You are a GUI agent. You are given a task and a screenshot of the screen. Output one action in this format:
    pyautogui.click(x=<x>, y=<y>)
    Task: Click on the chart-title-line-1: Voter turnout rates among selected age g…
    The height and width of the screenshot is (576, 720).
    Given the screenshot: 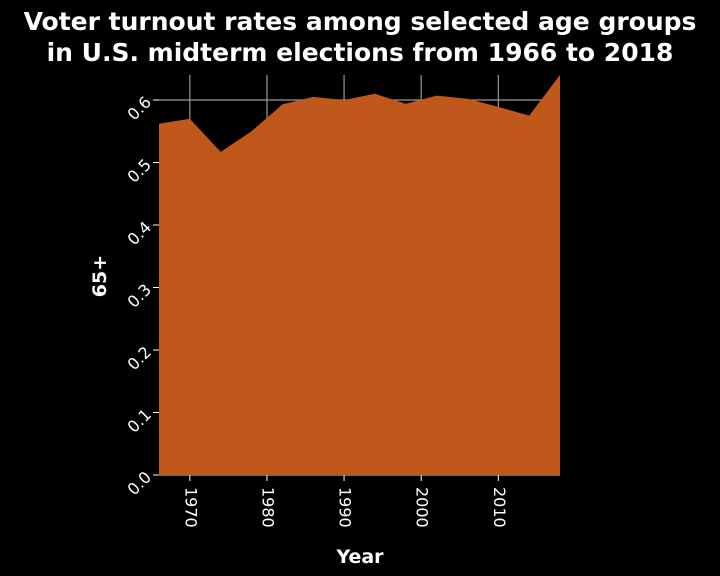 What is the action you would take?
    pyautogui.click(x=360, y=21)
    